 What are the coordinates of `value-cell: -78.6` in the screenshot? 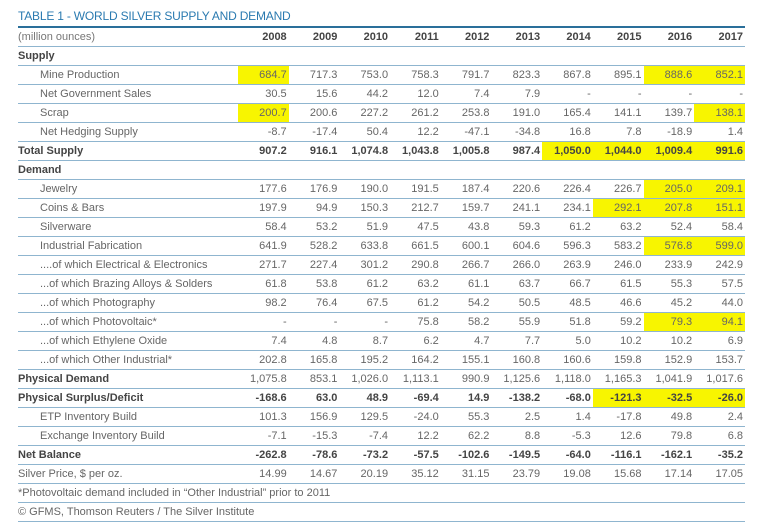 It's located at (314, 455).